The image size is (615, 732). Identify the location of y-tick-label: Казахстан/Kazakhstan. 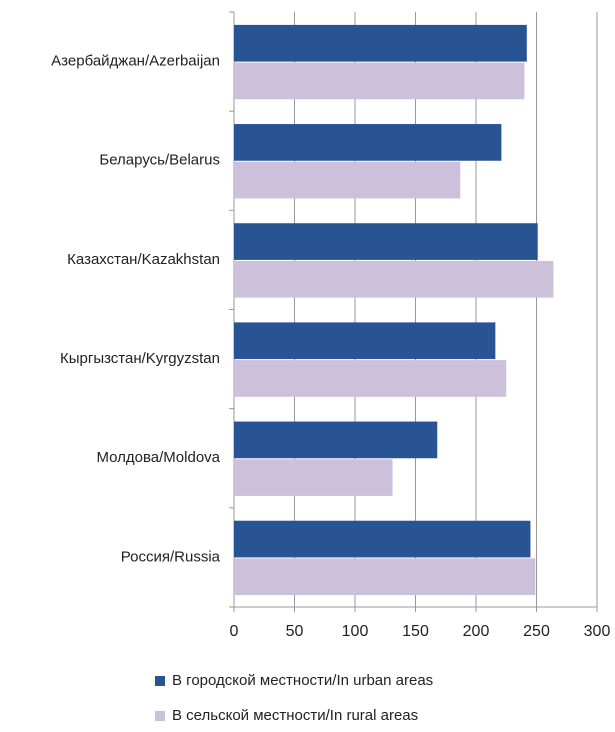
(143, 259).